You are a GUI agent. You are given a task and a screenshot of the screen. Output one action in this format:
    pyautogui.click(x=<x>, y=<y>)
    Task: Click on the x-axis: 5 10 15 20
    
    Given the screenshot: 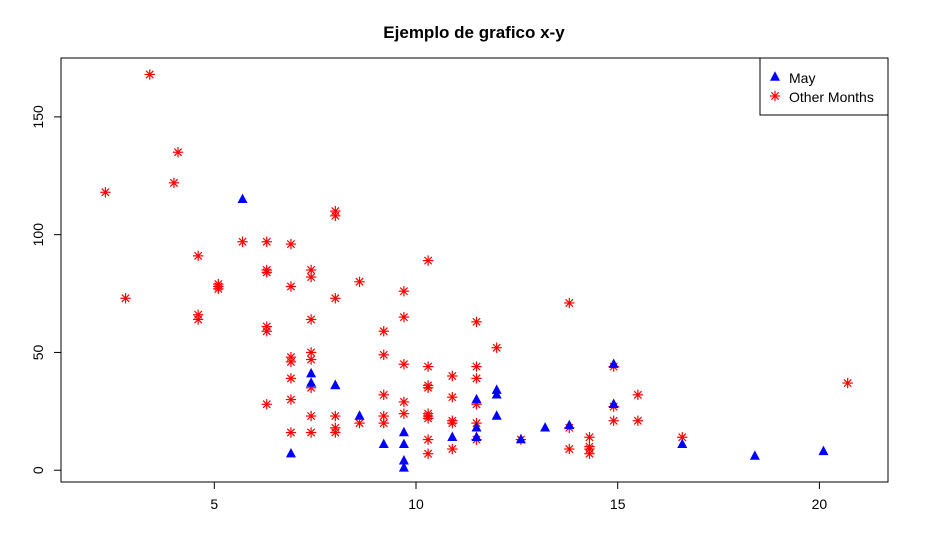 What is the action you would take?
    pyautogui.click(x=519, y=496)
    